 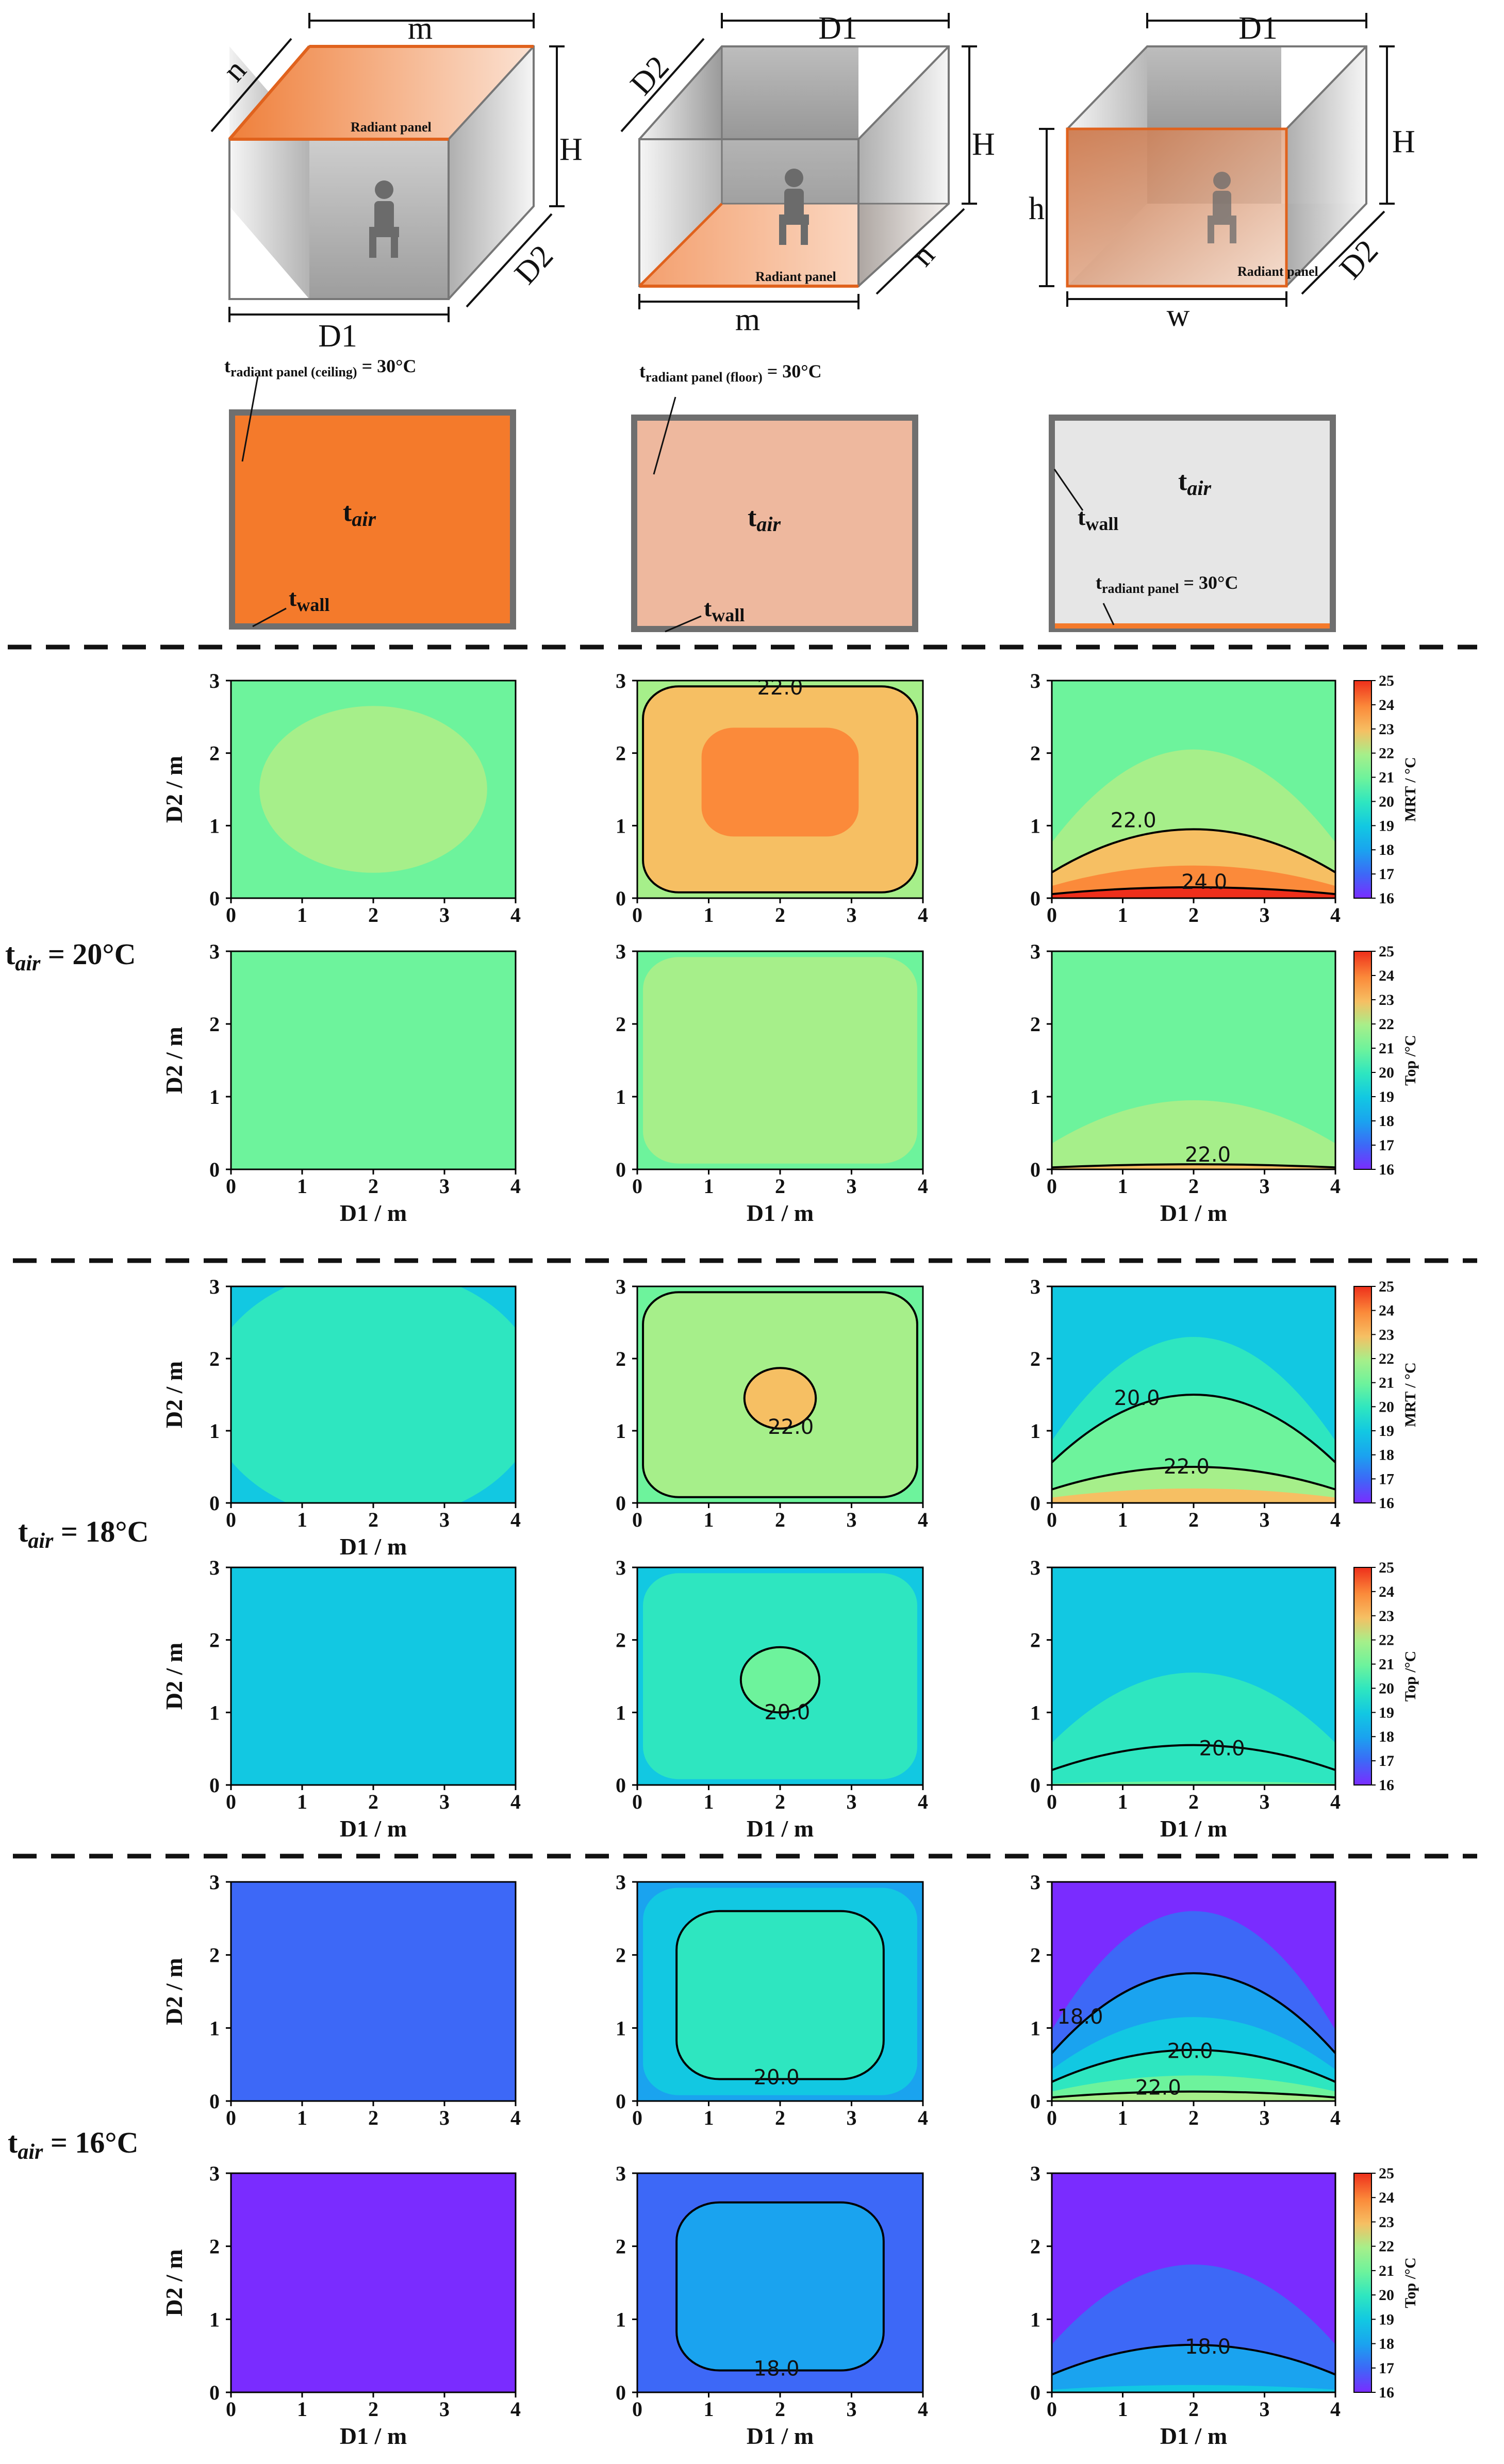 I want to click on contour-plot-ceiling-mrt-16: 0 1 2 3 4 0 1 2 3 D2 / m, so click(x=341, y=2000).